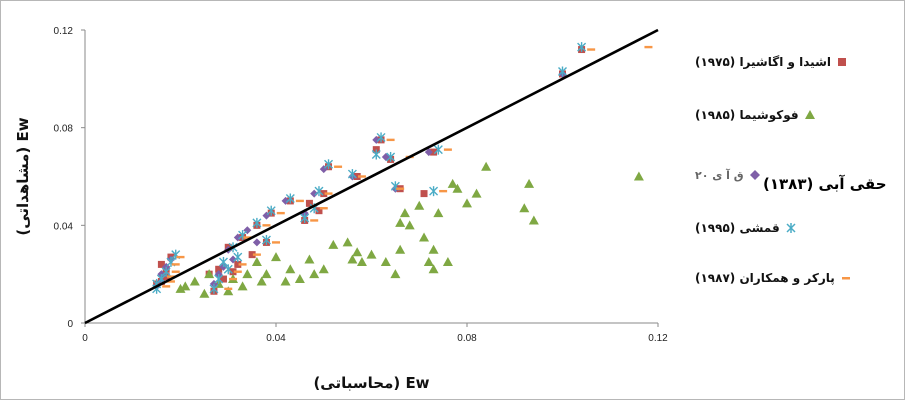 Image resolution: width=905 pixels, height=400 pixels. I want to click on x-tick-label: 0.12, so click(658, 338).